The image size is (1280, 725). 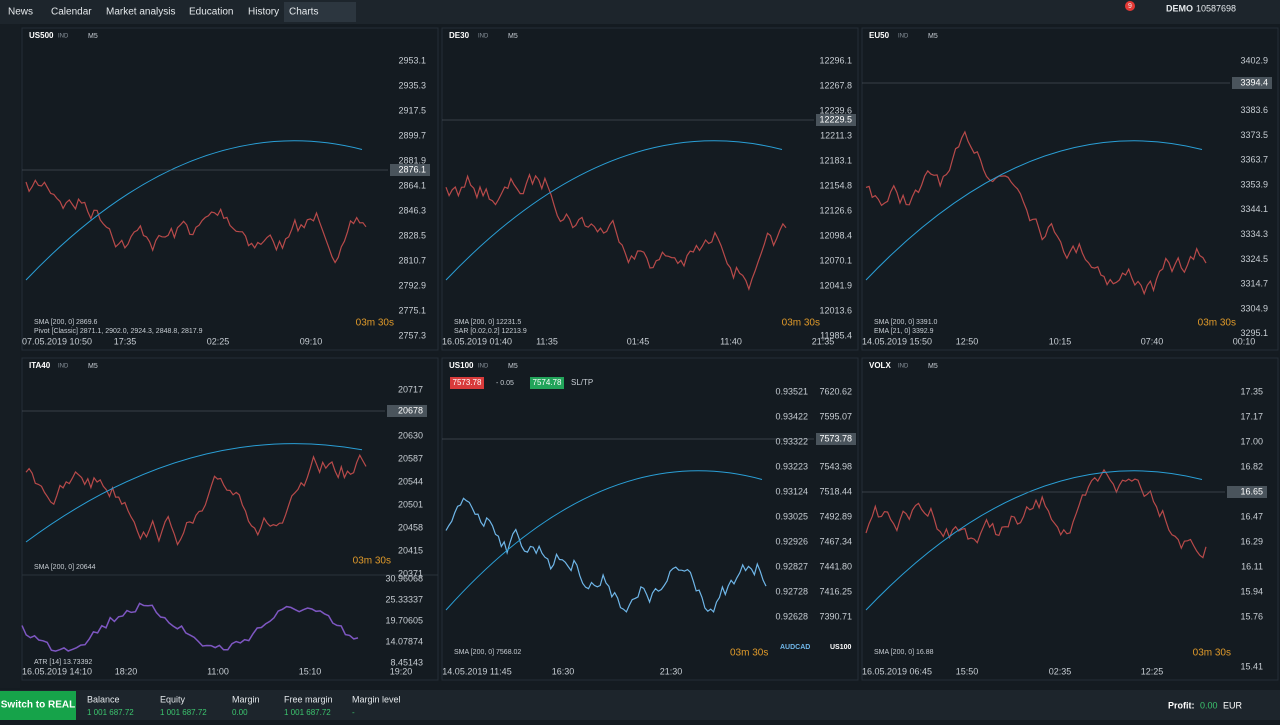 What do you see at coordinates (63, 662) in the screenshot?
I see `indicator: ATR [14] 13.73392` at bounding box center [63, 662].